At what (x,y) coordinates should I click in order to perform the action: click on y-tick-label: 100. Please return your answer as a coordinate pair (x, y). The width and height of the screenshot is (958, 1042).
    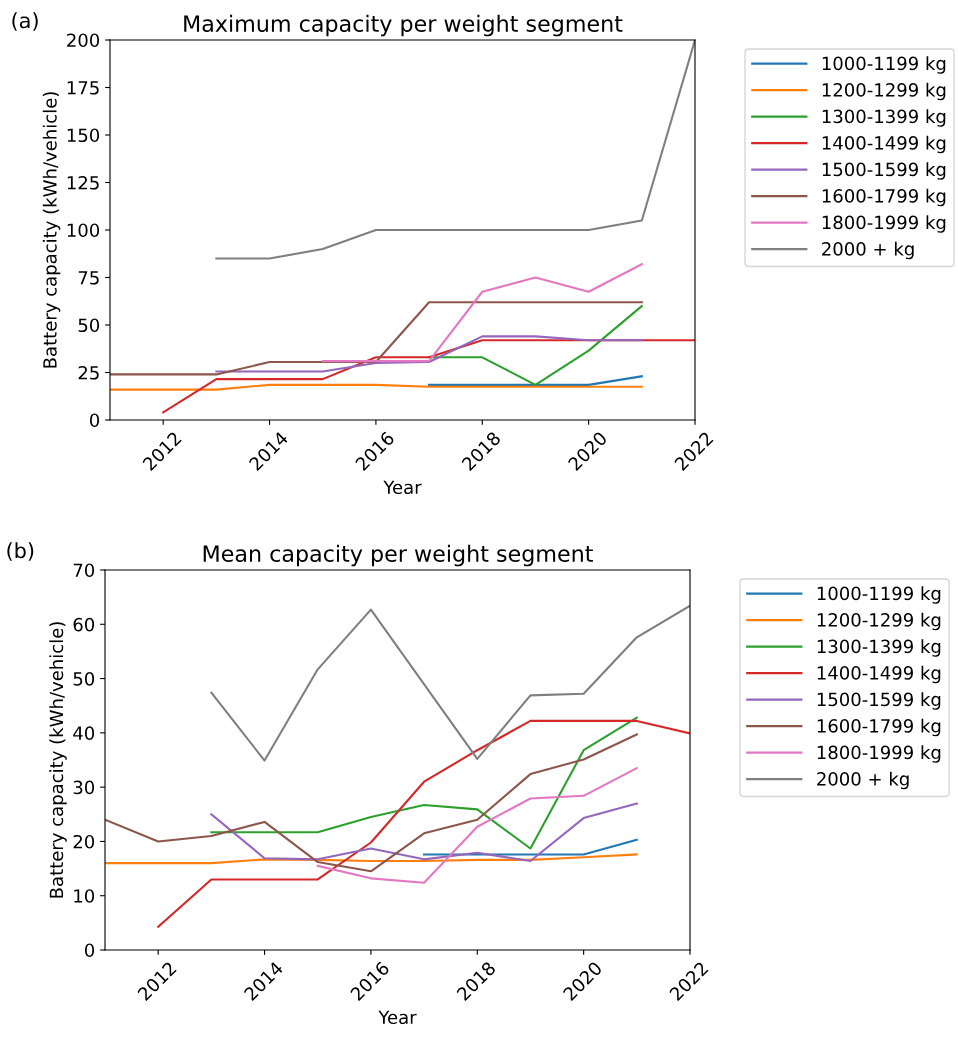
    Looking at the image, I should click on (83, 230).